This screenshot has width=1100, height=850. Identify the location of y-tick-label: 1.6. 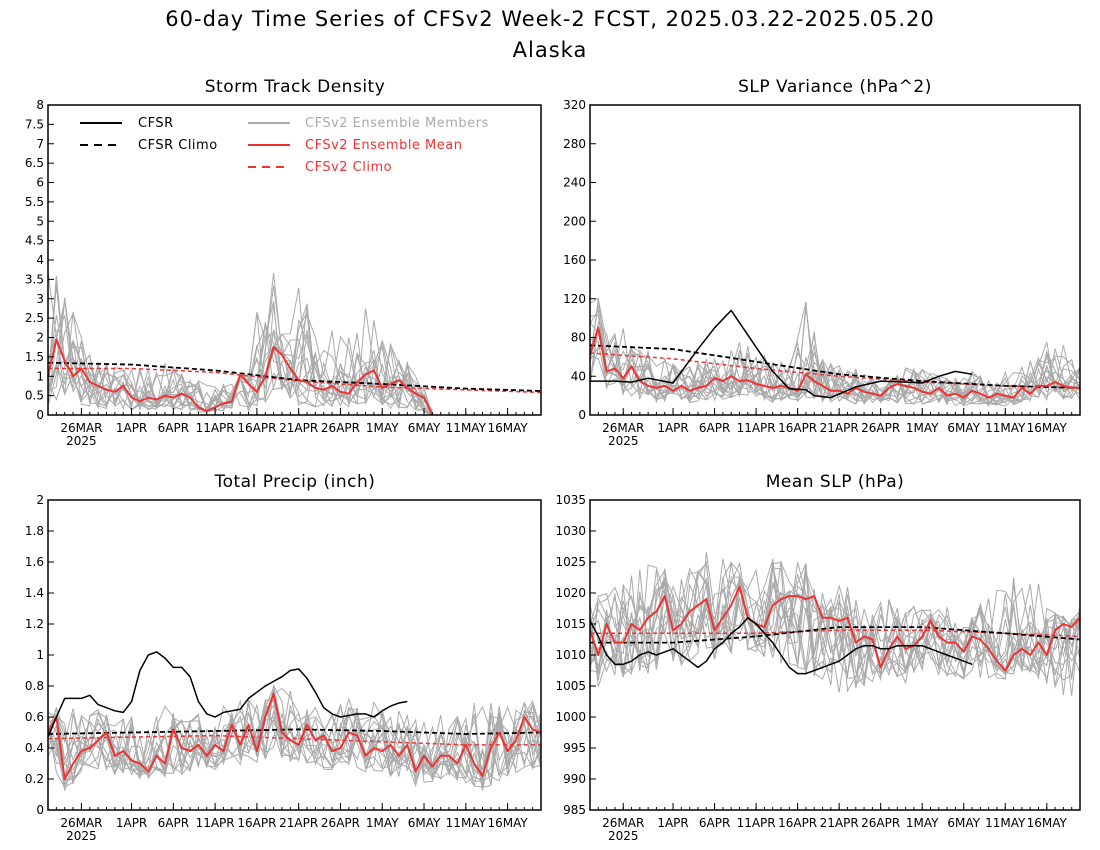
(34, 562).